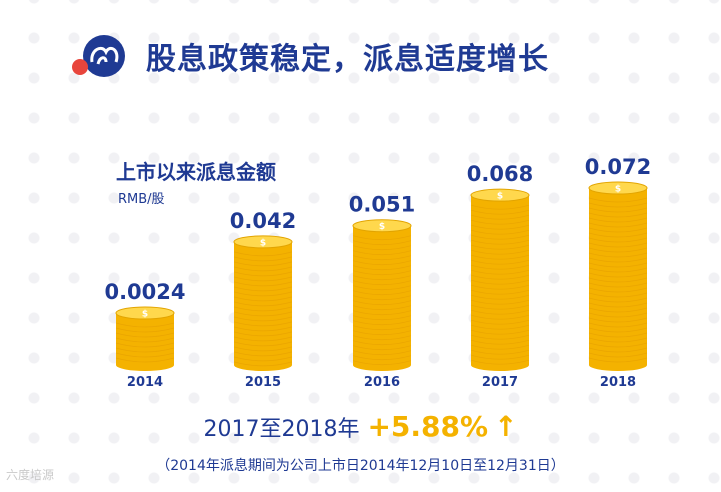 Image resolution: width=721 pixels, height=492 pixels. I want to click on bar-2018: $0.072 2018, so click(618, 272).